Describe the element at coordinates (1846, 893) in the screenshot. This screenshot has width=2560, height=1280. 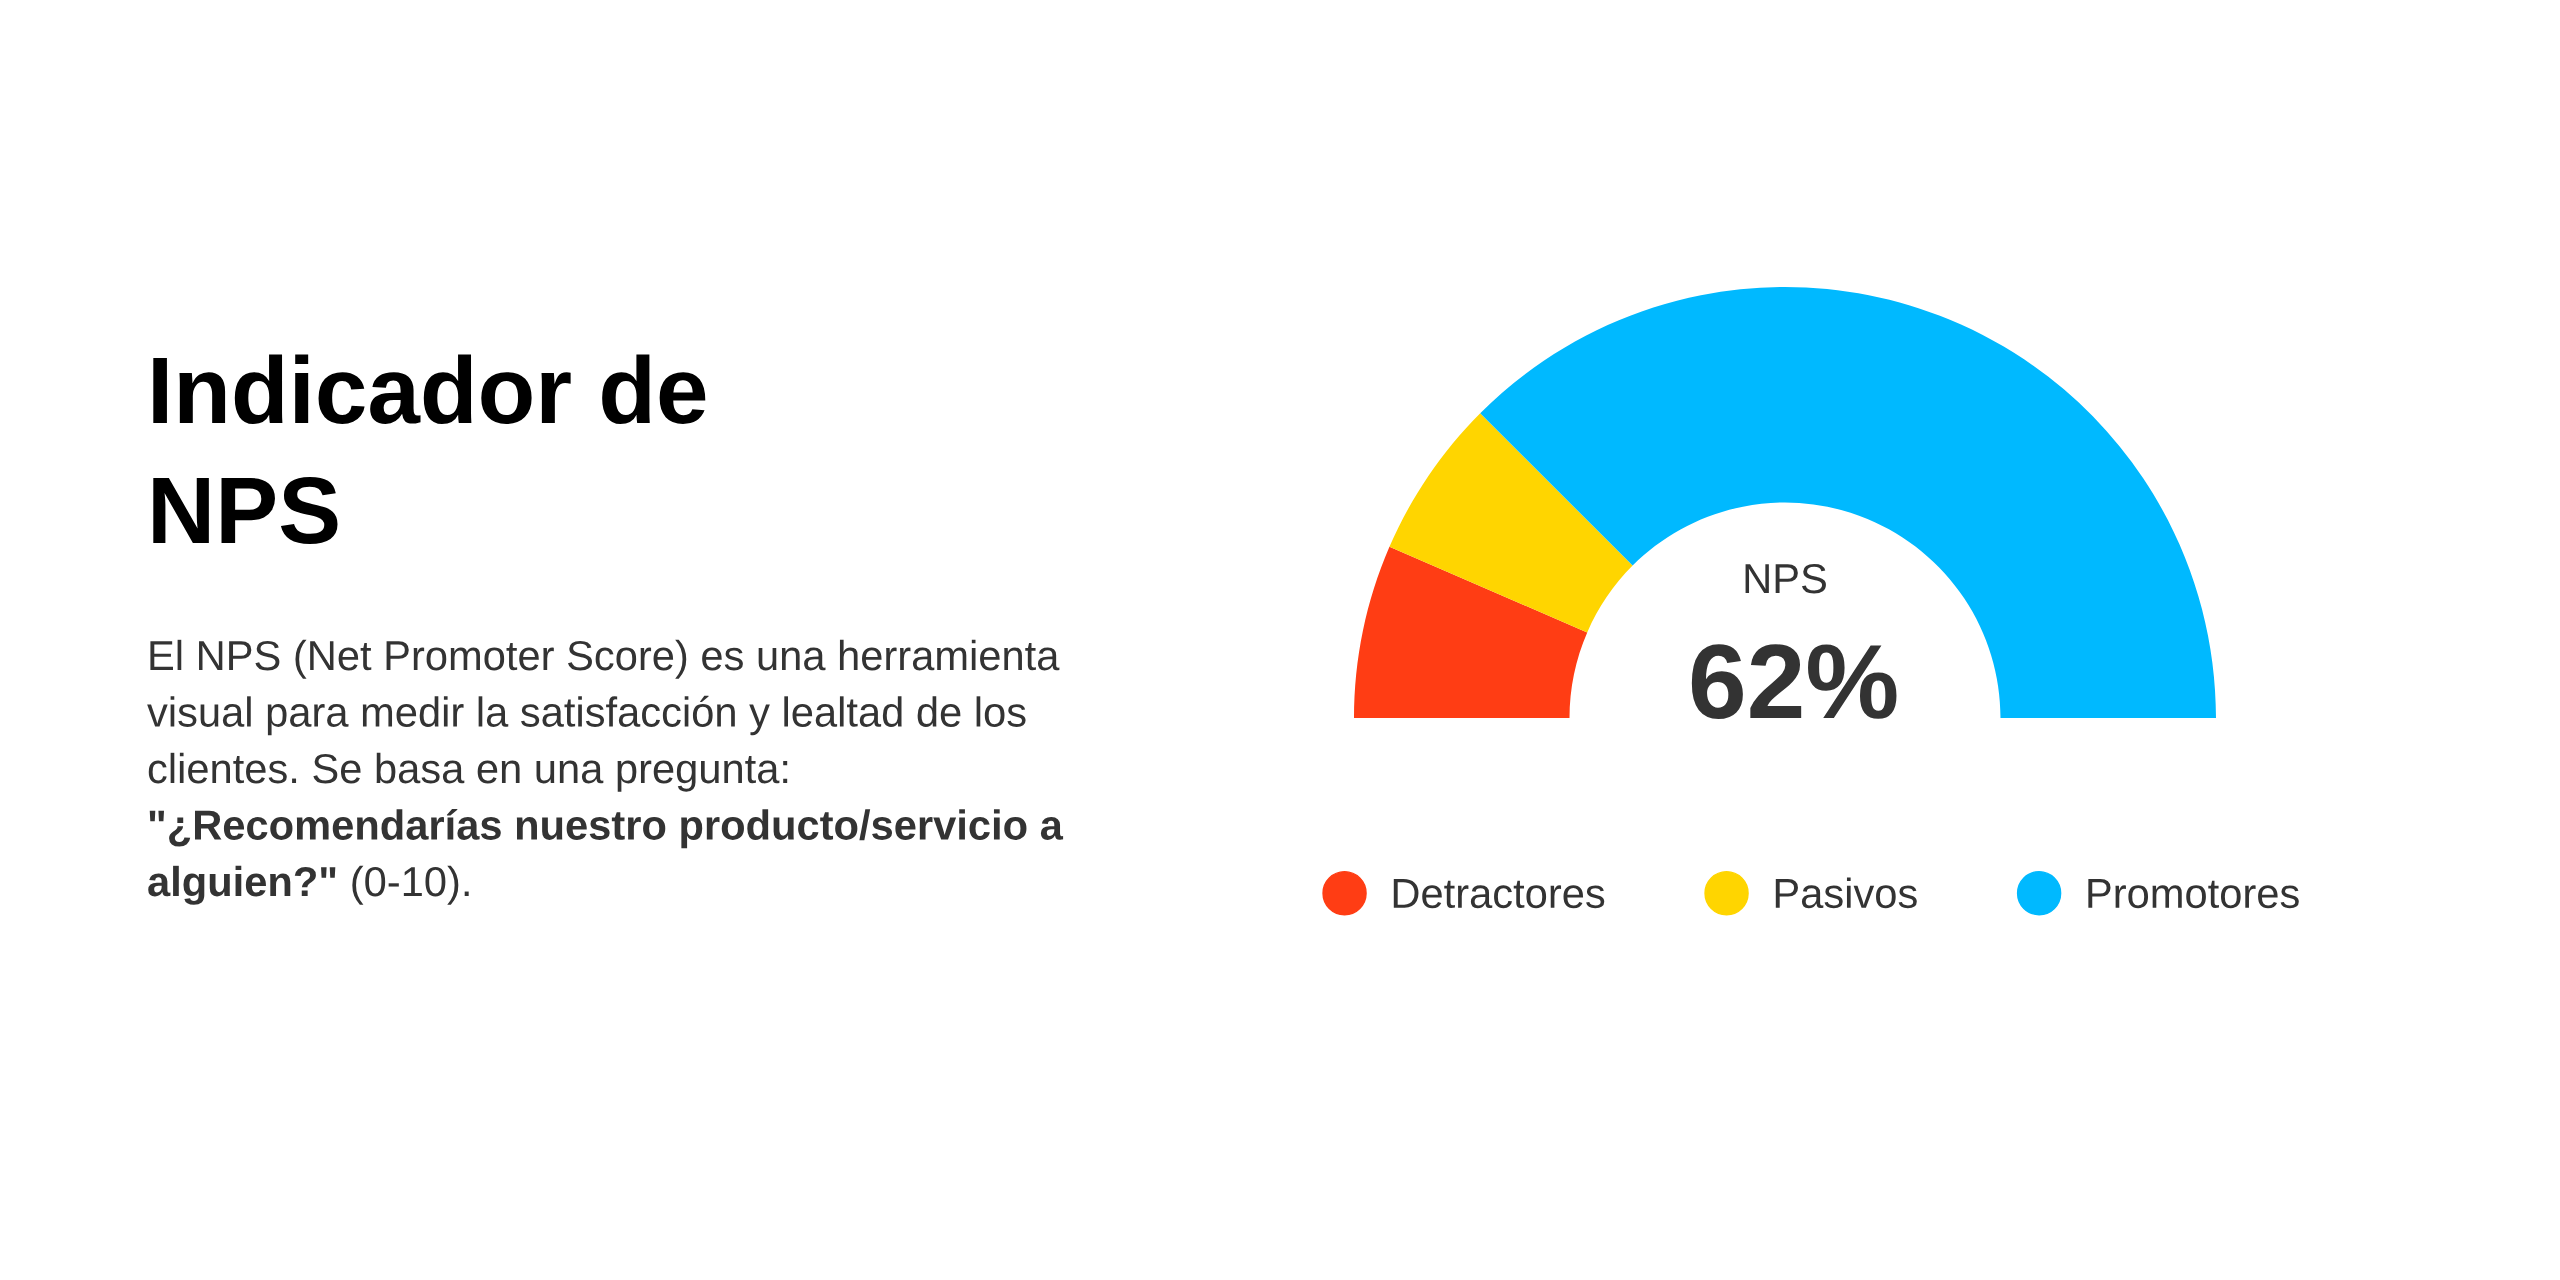
I see `legend-label: Pasivos` at that location.